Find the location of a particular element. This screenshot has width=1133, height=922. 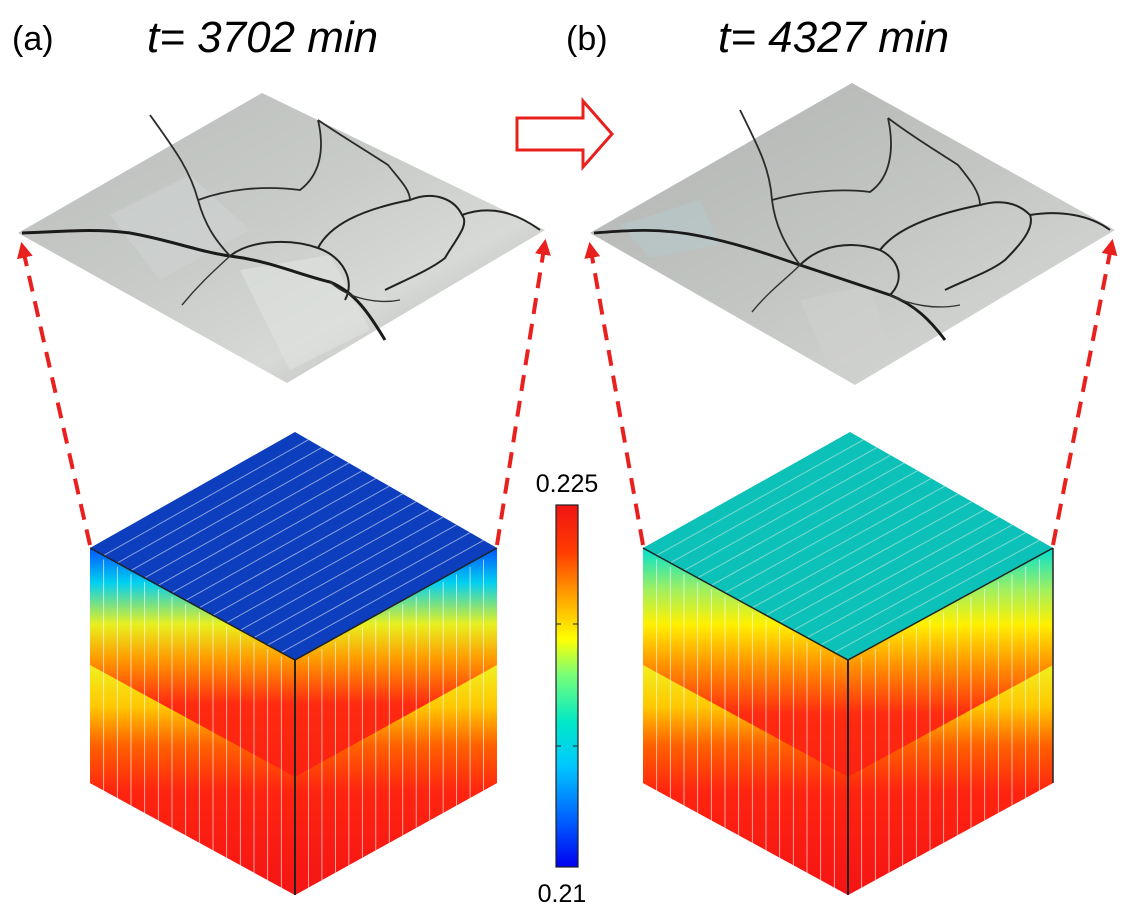

panel-b-time-title: t= 4327 min is located at coordinates (833, 37).